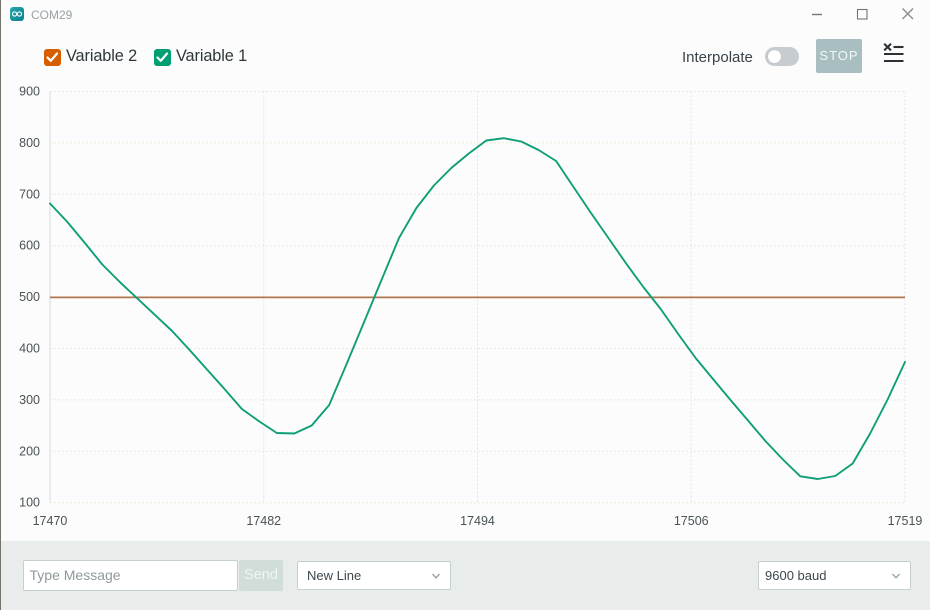  Describe the element at coordinates (50, 521) in the screenshot. I see `svg-text: 17470` at that location.